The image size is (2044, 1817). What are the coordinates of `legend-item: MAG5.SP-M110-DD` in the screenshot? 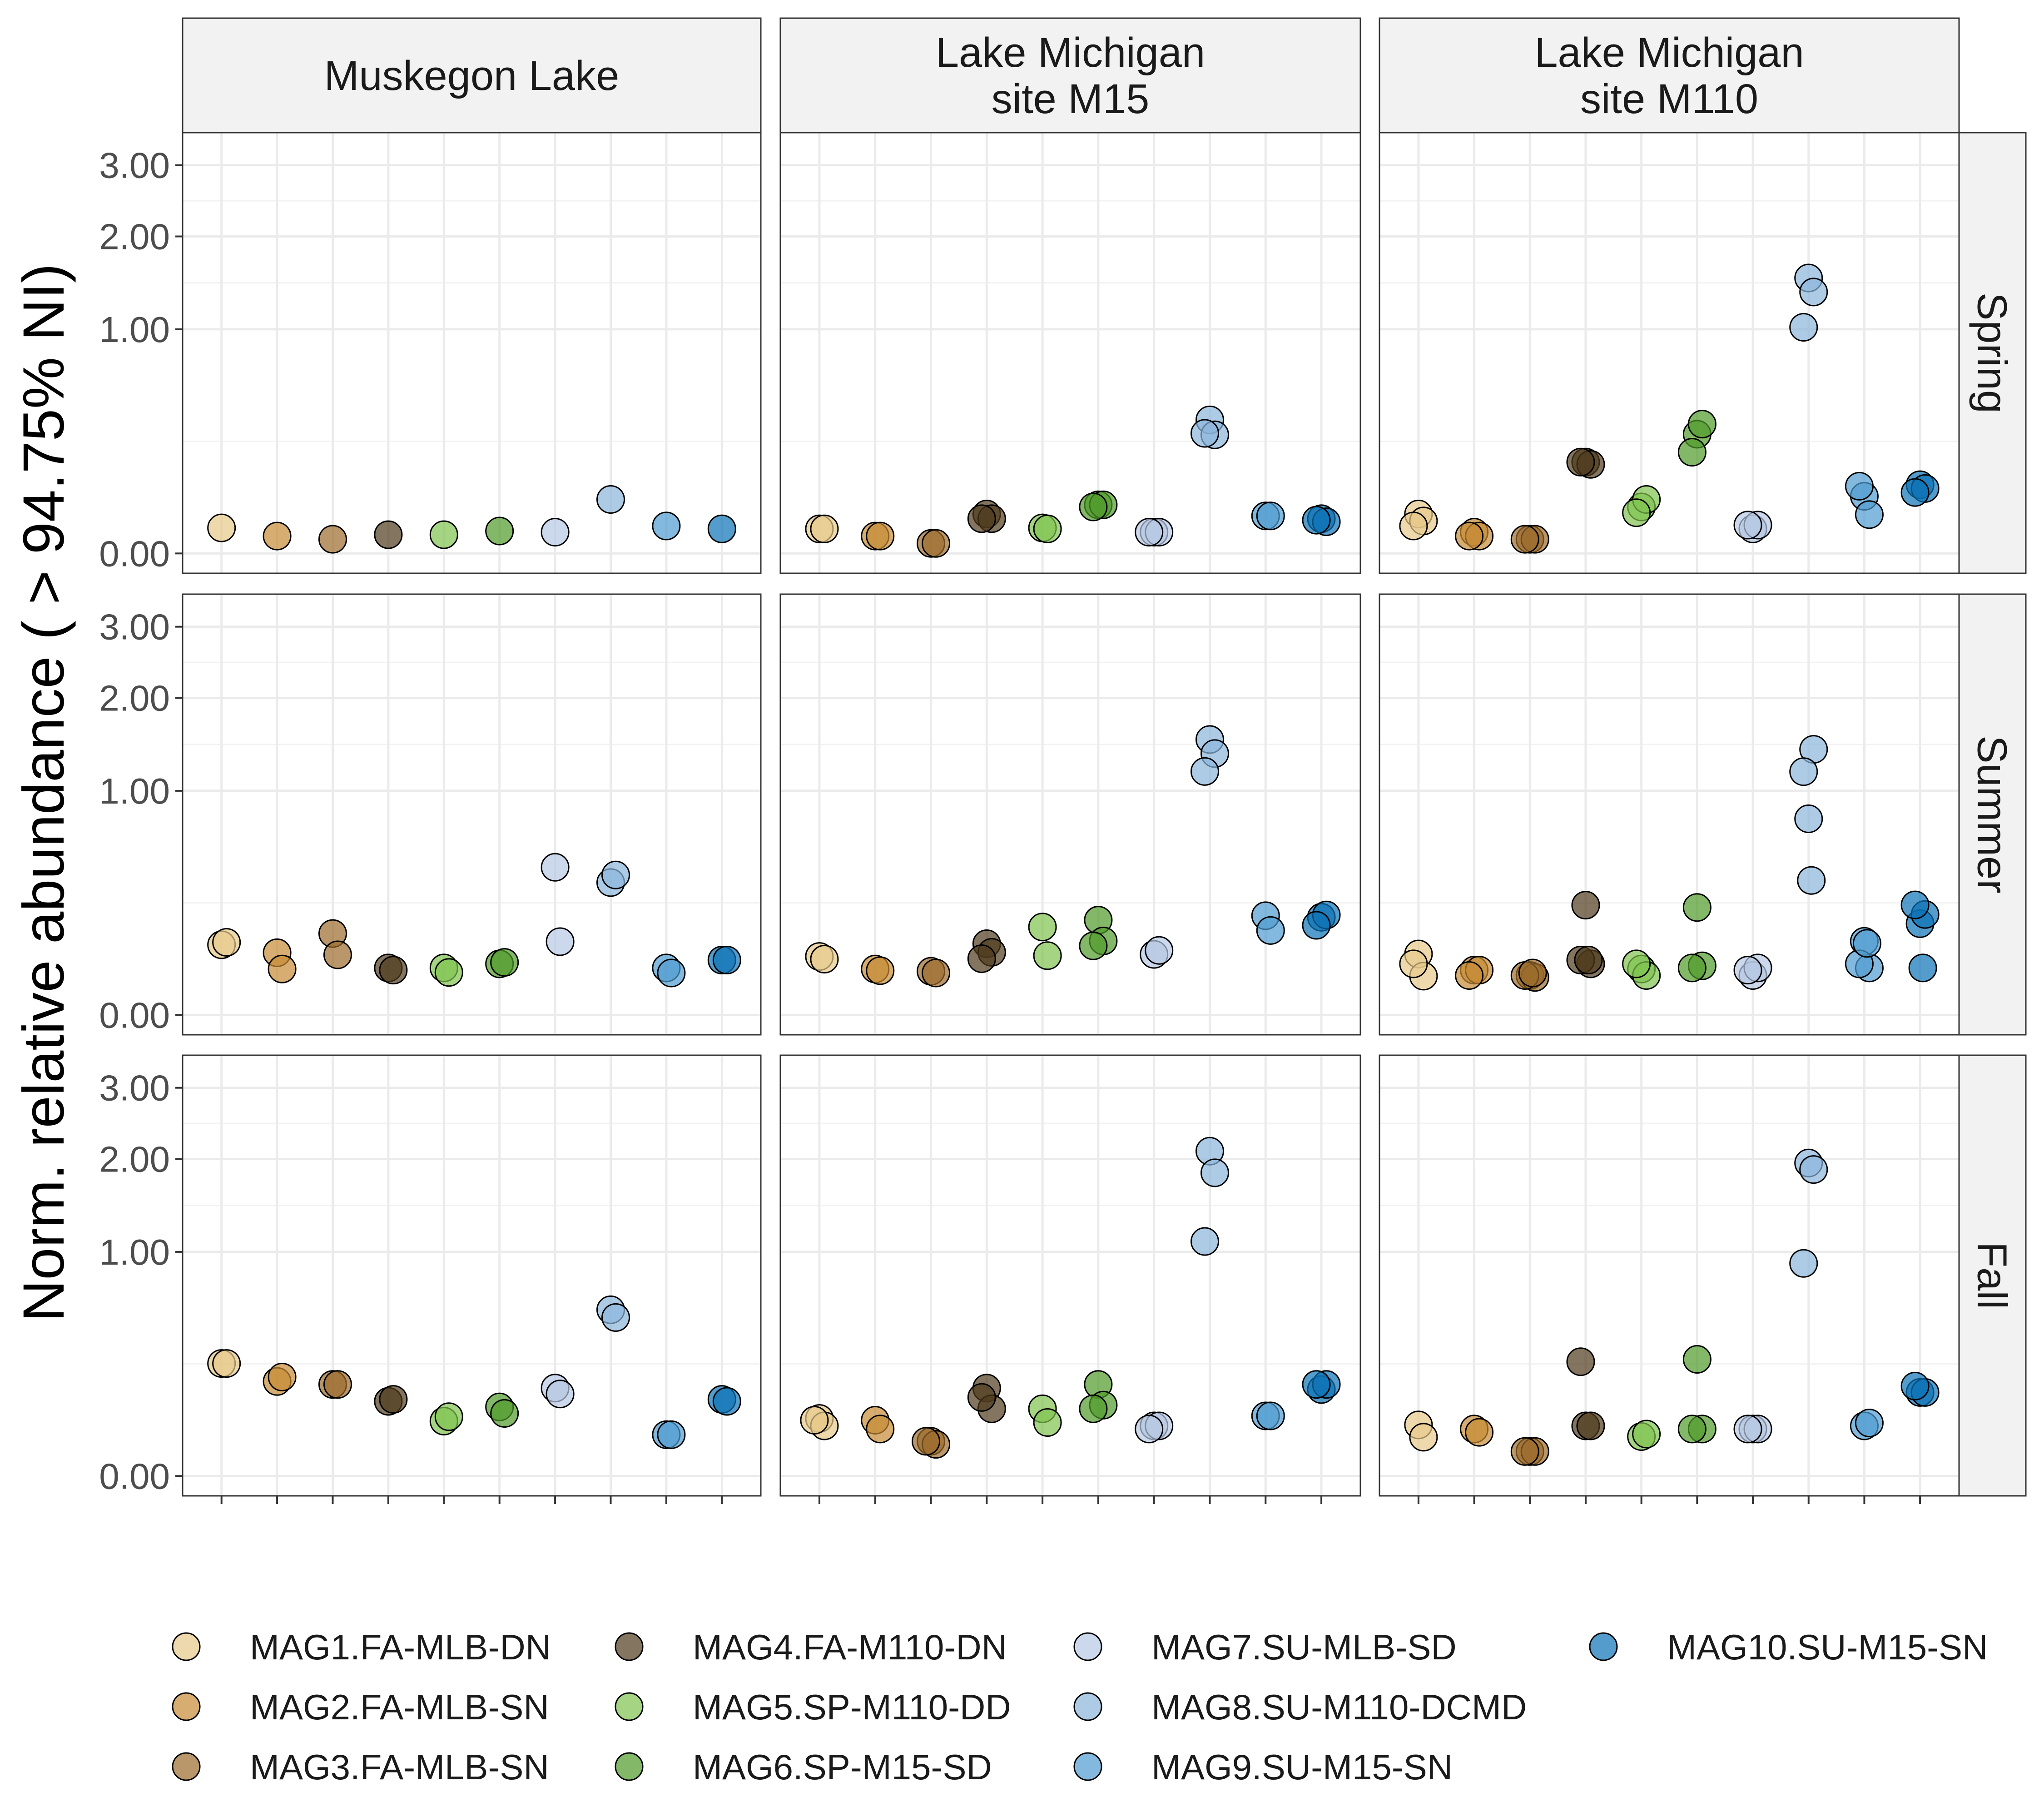 It's located at (813, 1707).